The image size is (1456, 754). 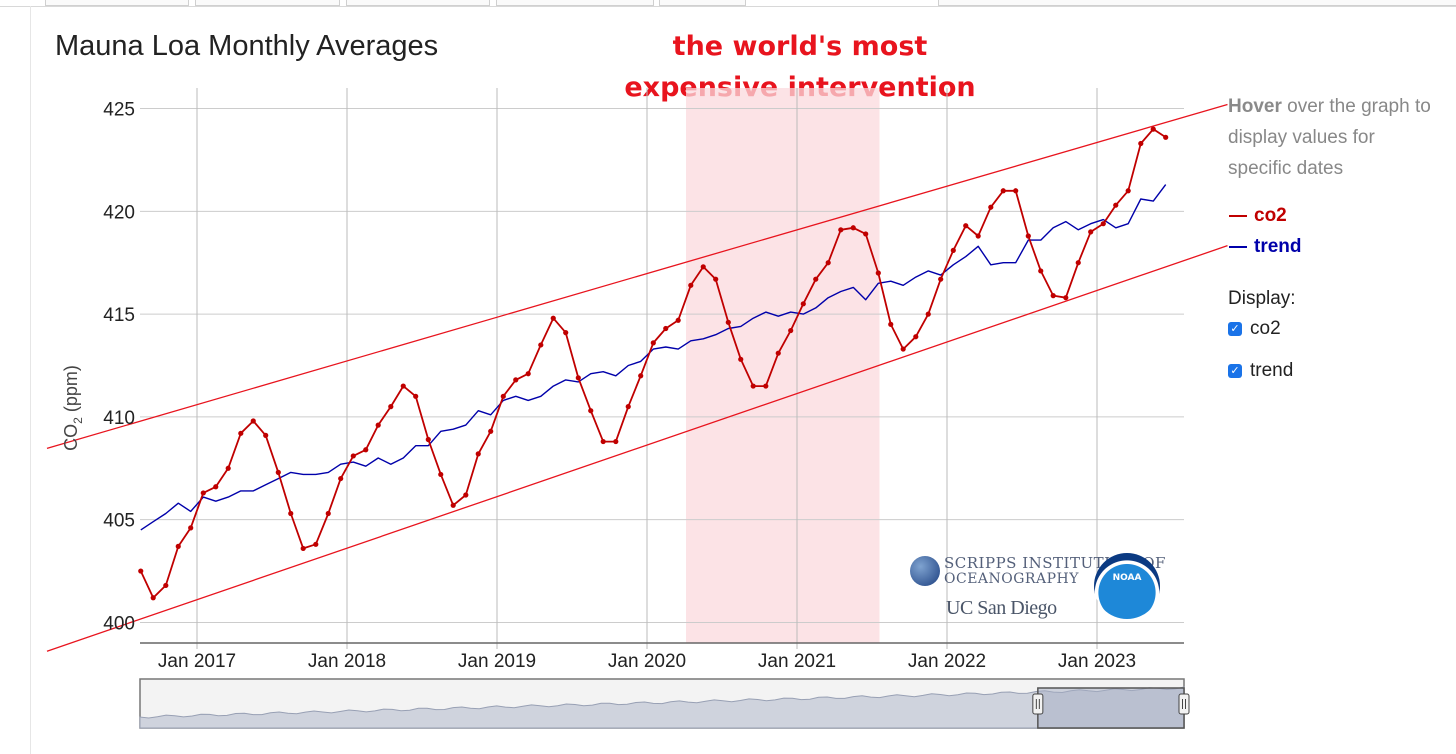 I want to click on x-tick-label: Jan 2022, so click(x=947, y=661).